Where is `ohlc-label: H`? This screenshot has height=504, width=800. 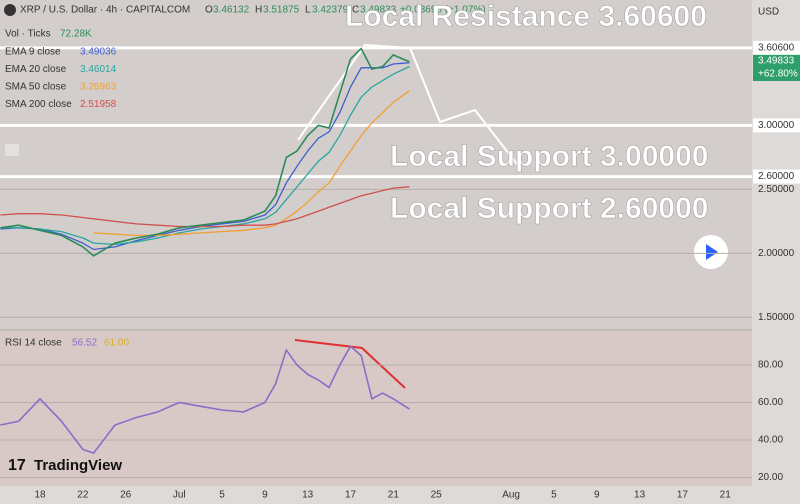
ohlc-label: H is located at coordinates (258, 10).